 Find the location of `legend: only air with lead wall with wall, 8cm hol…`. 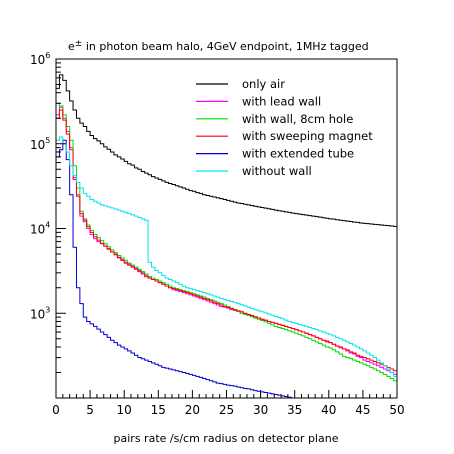

legend: only air with lead wall with wall, 8cm hol… is located at coordinates (284, 127).